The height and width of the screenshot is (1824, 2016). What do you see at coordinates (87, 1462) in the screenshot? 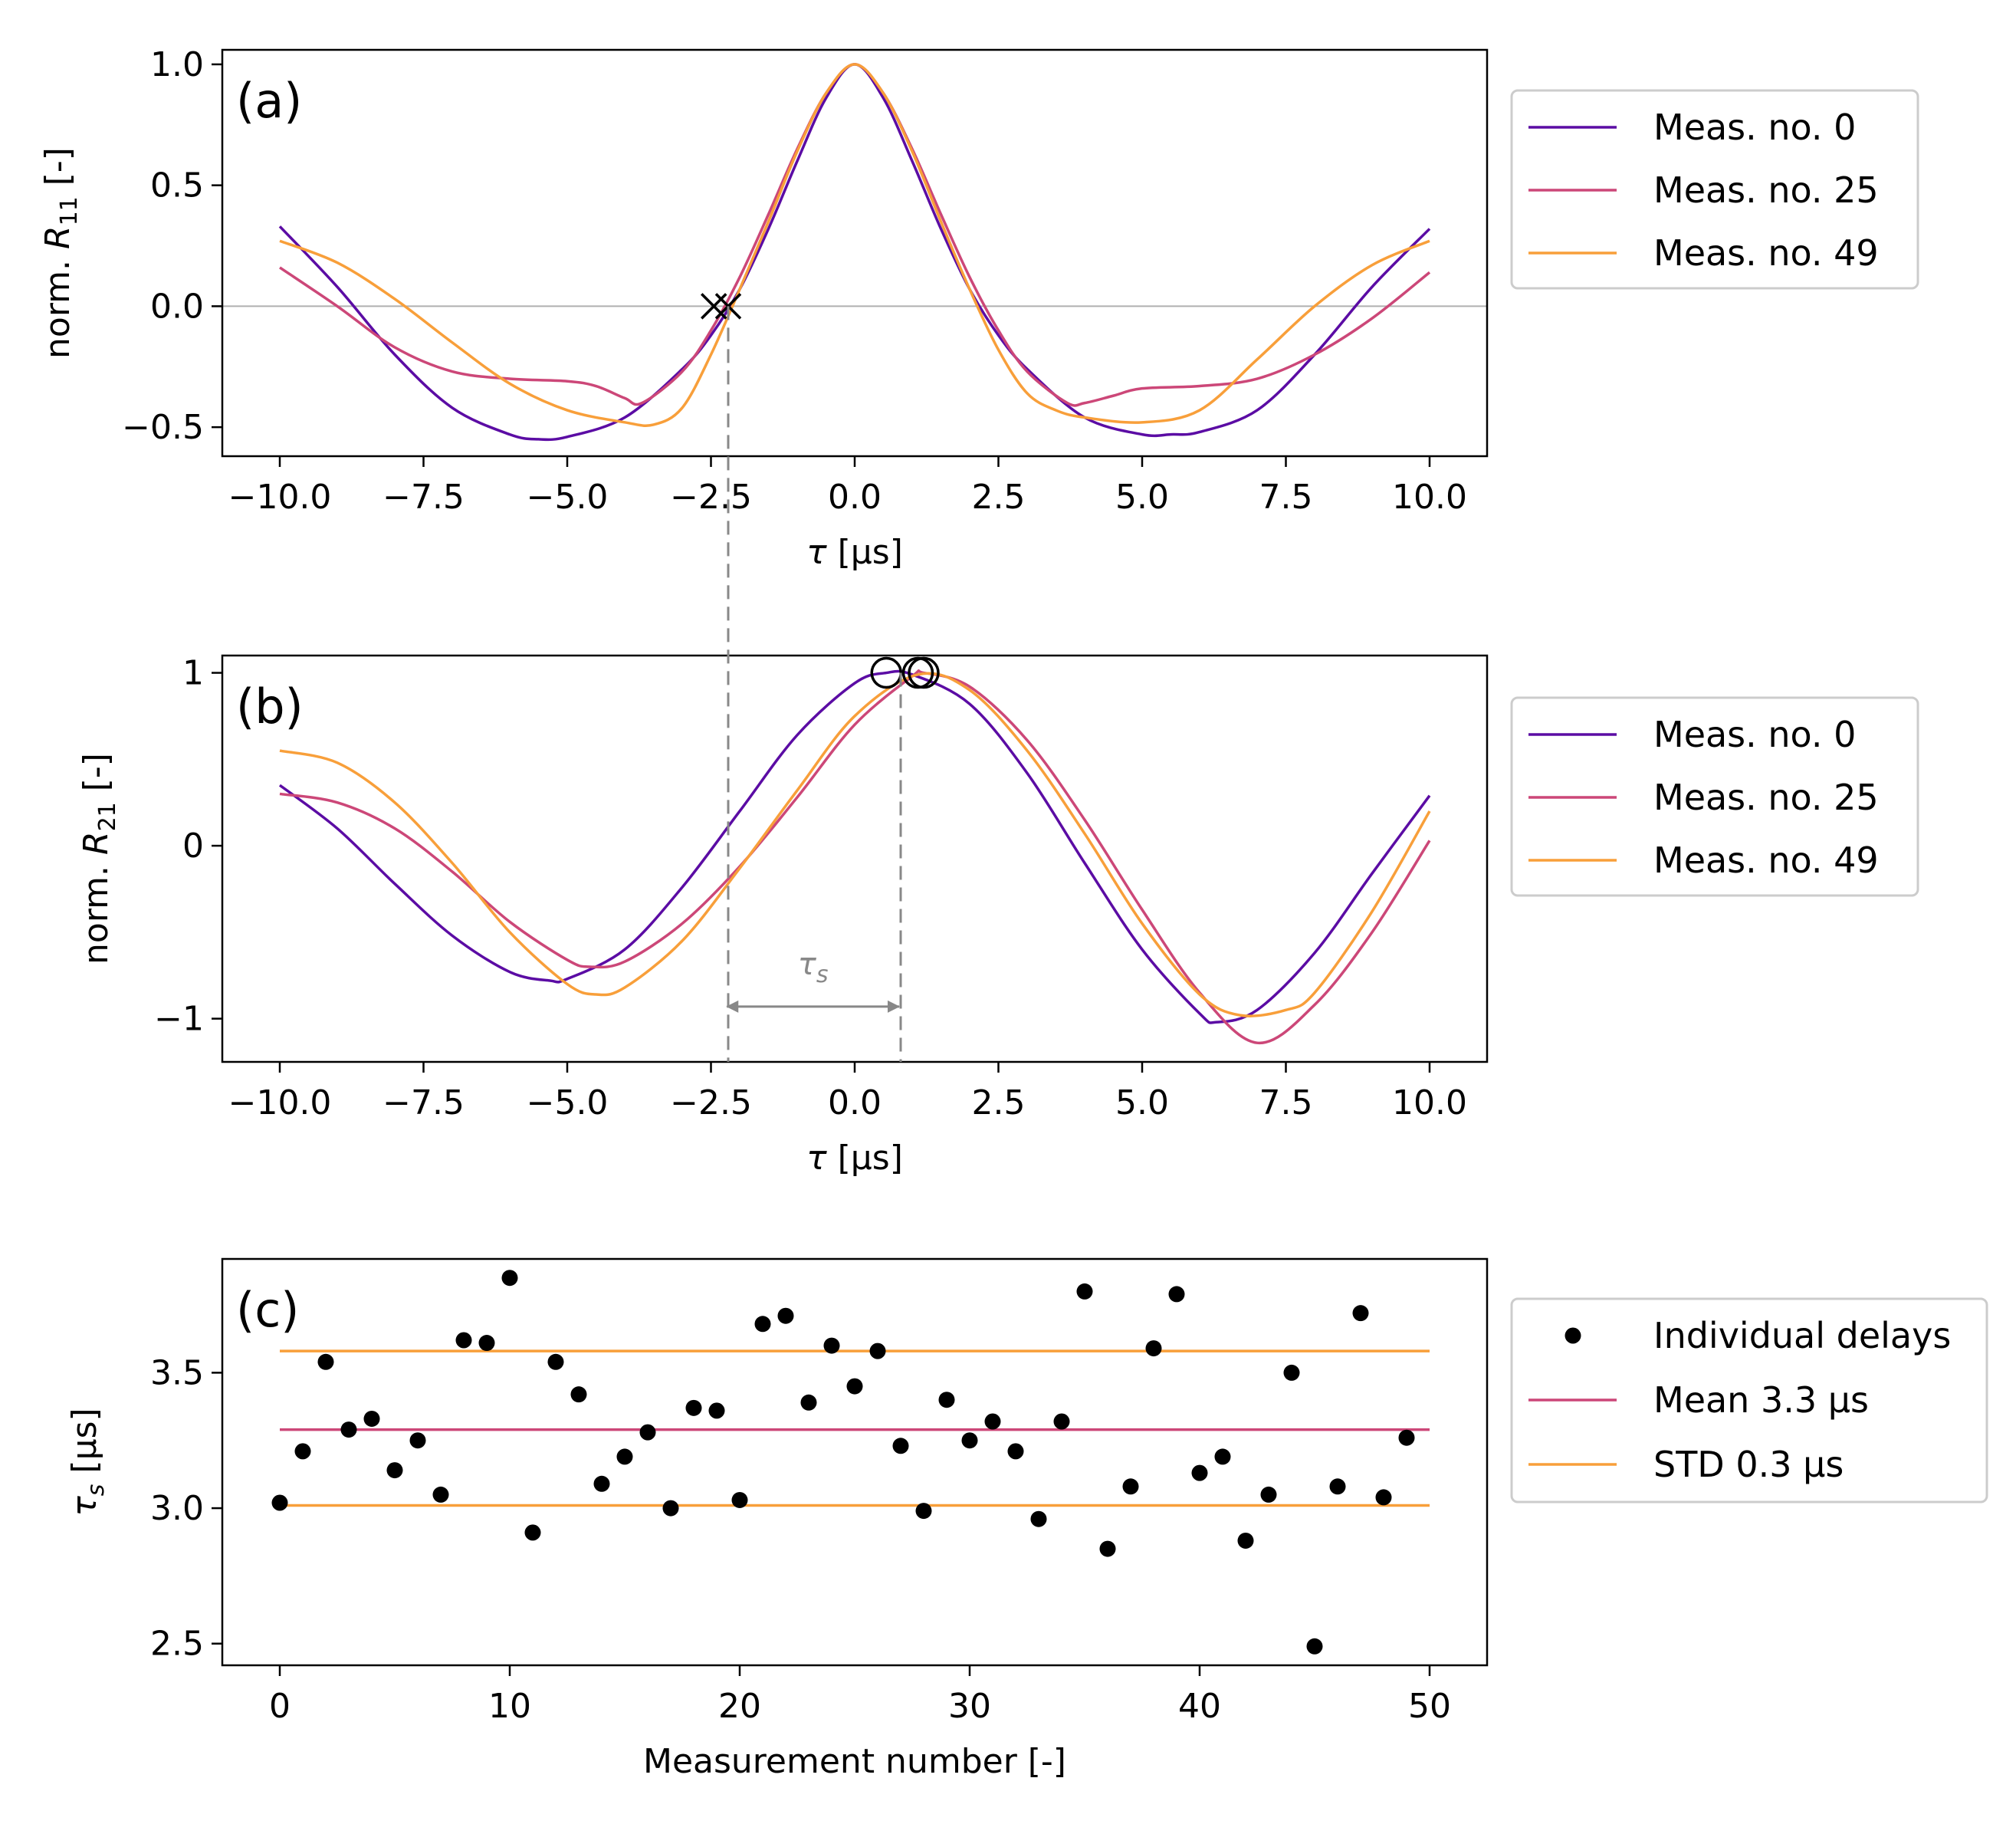
I see `y-axis-label: τs [μs]` at bounding box center [87, 1462].